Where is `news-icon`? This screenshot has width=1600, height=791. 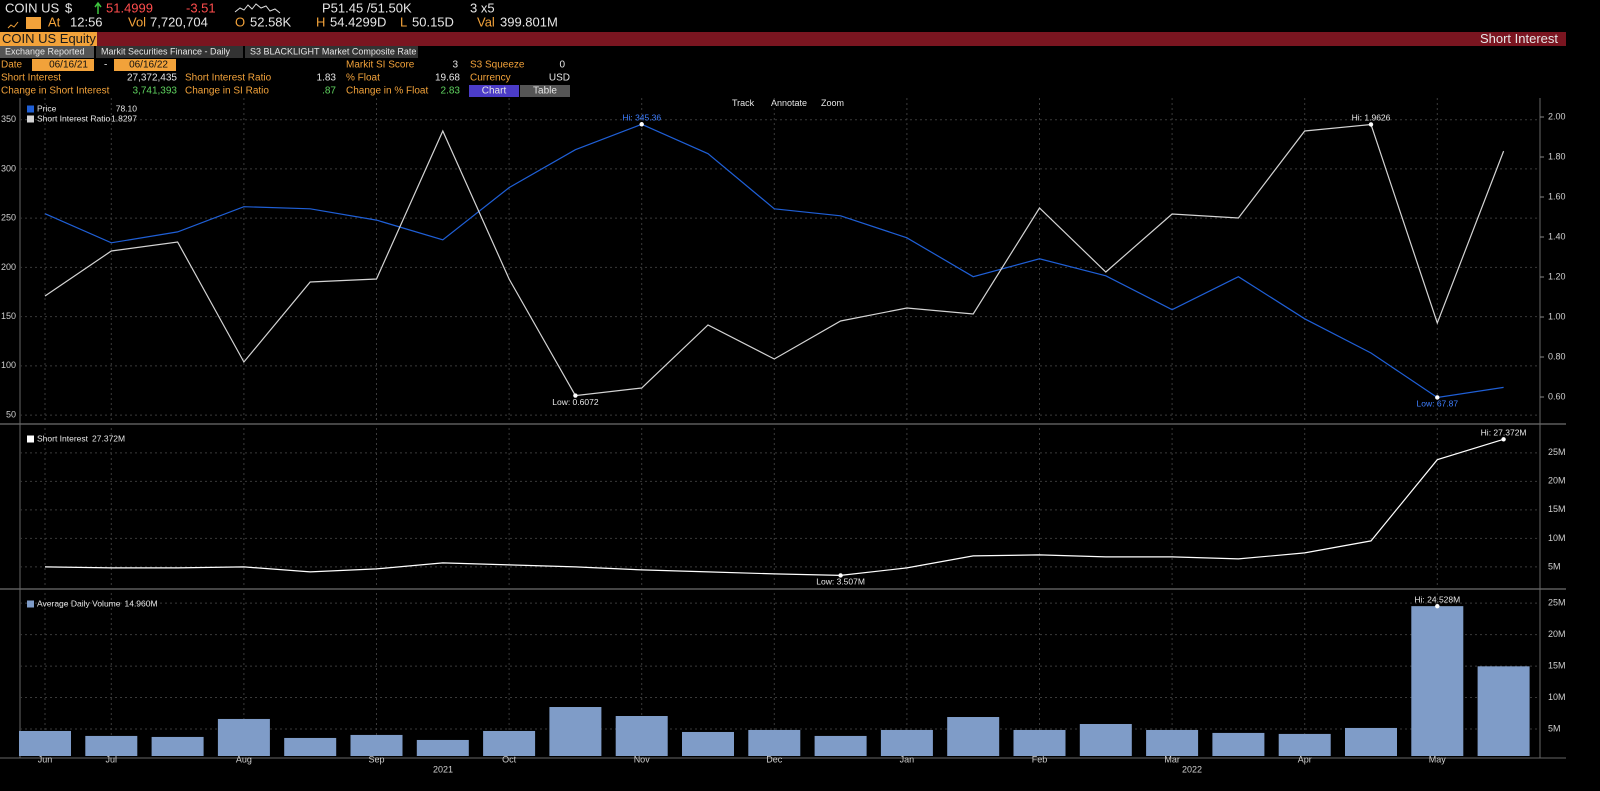 news-icon is located at coordinates (33, 23).